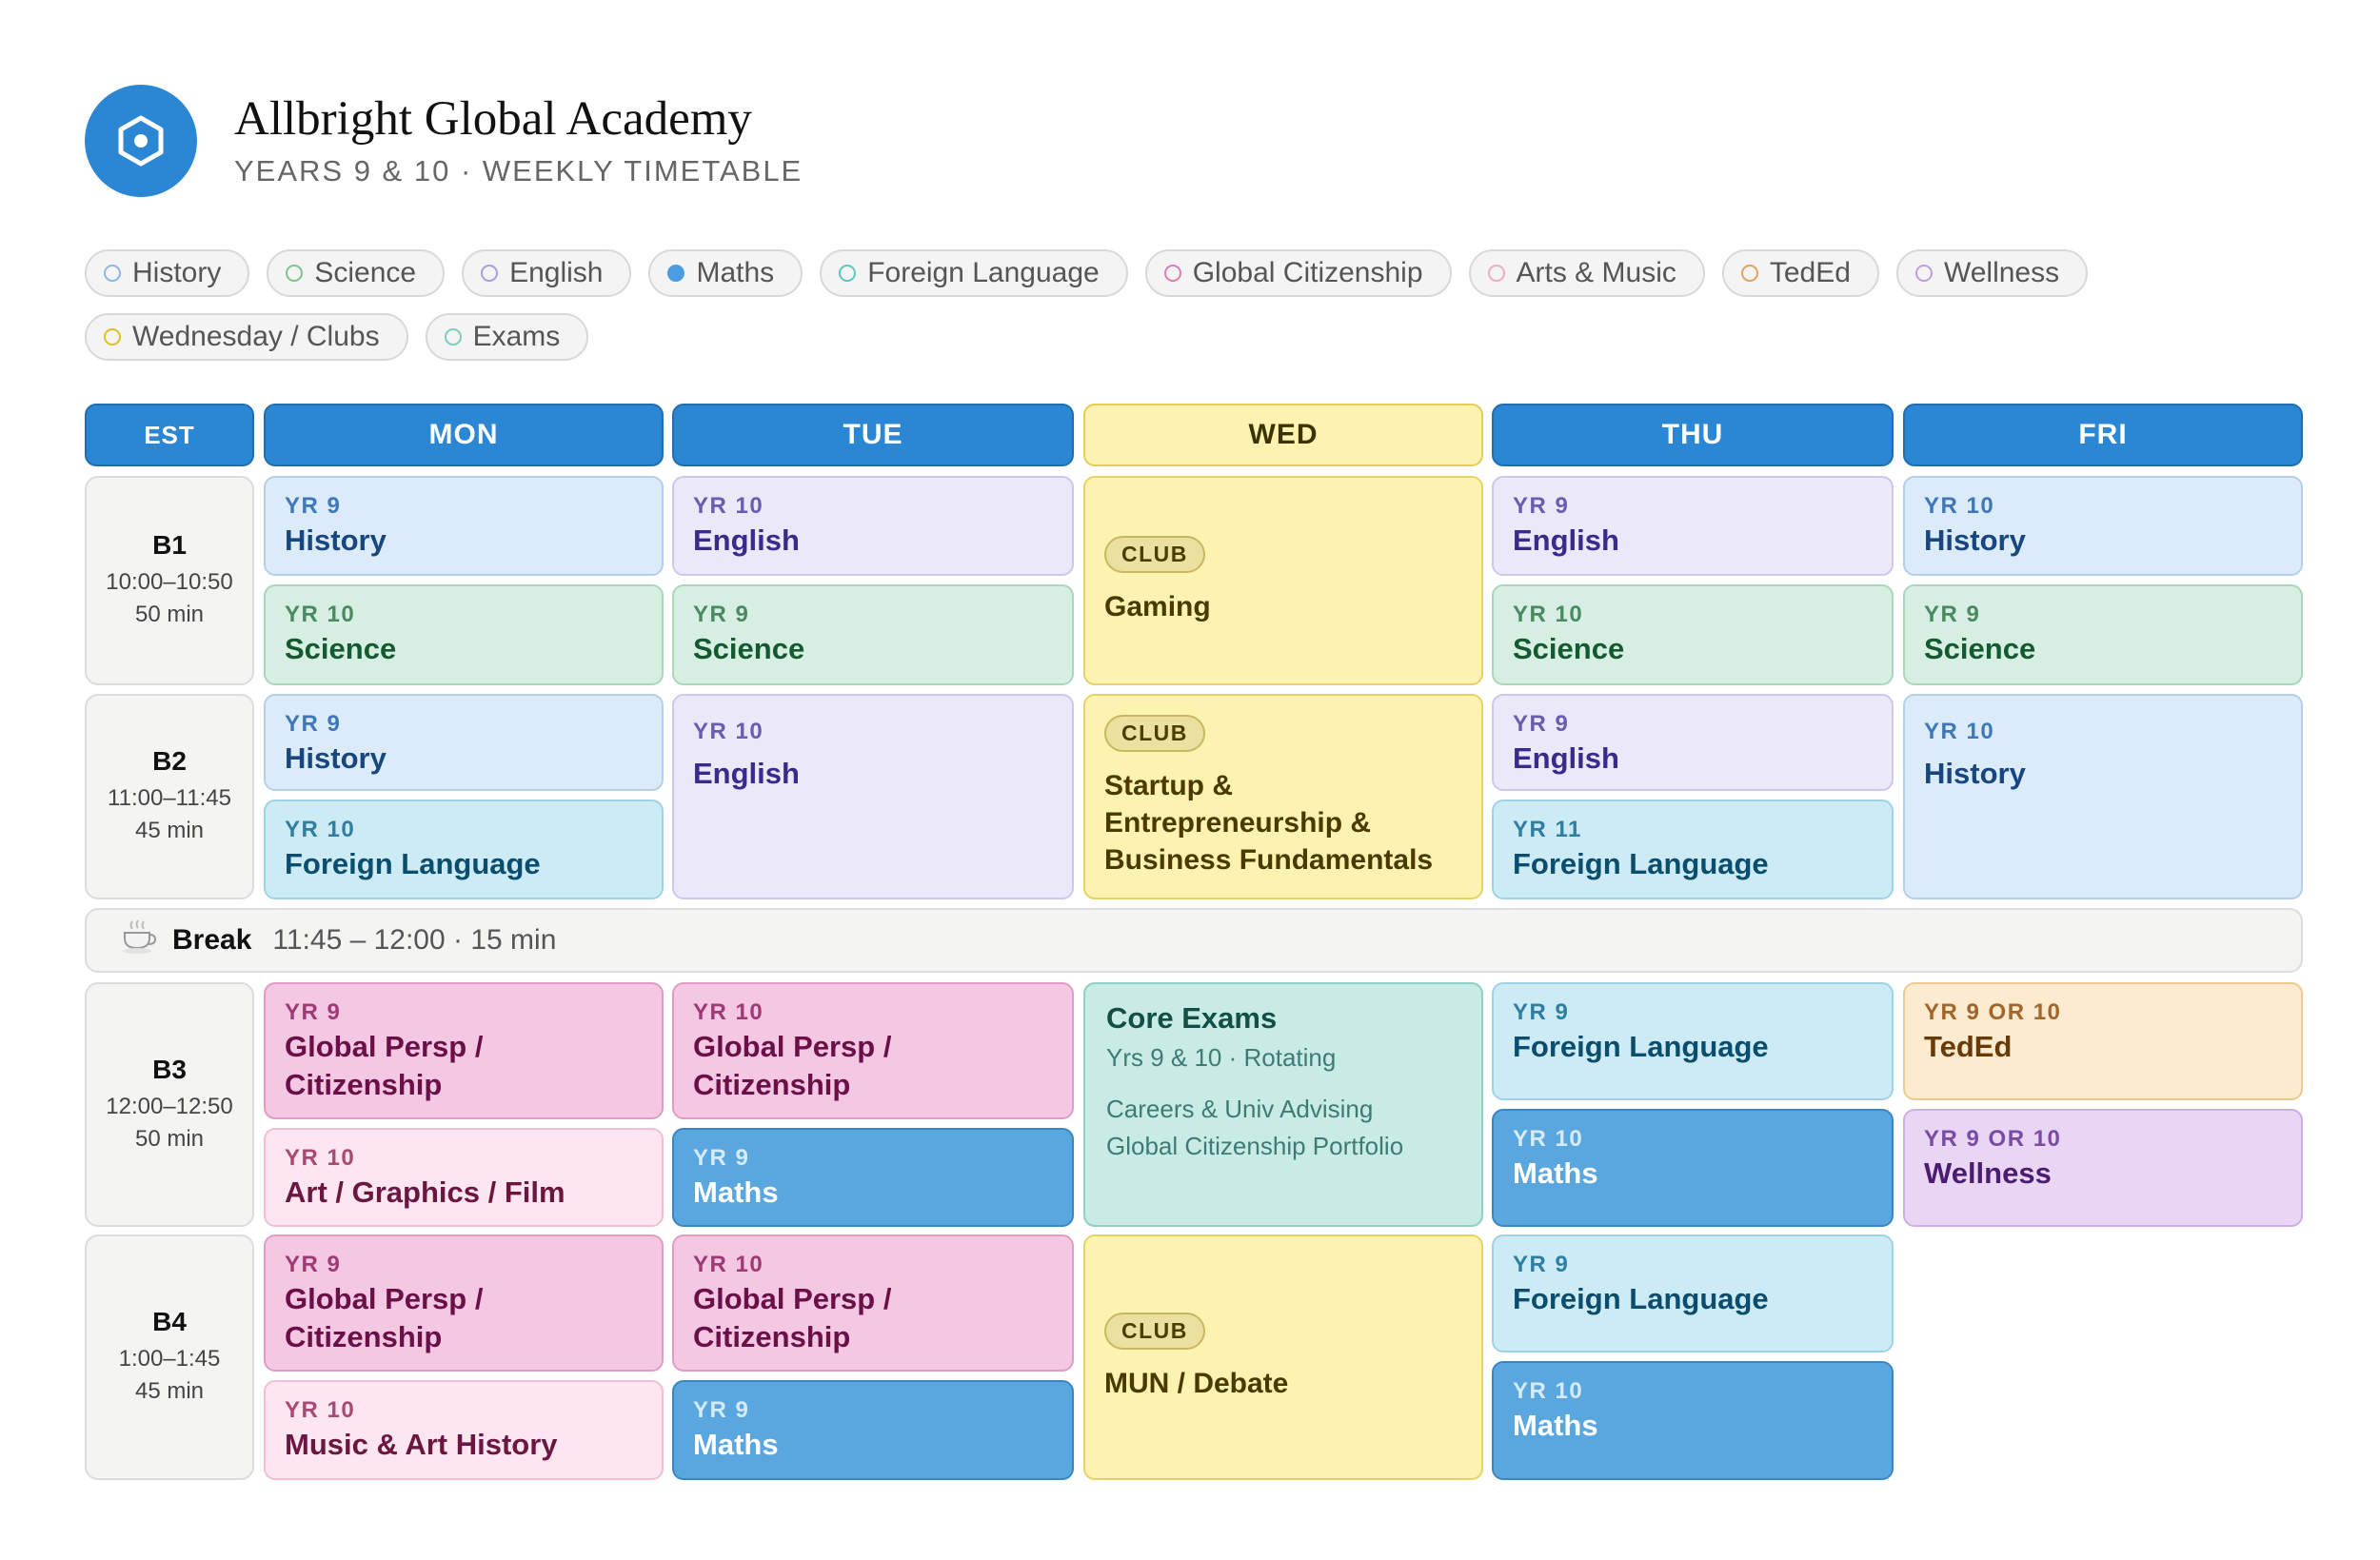  I want to click on legend-chip-wednesday-clubs: Wednesday / Clubs, so click(246, 337).